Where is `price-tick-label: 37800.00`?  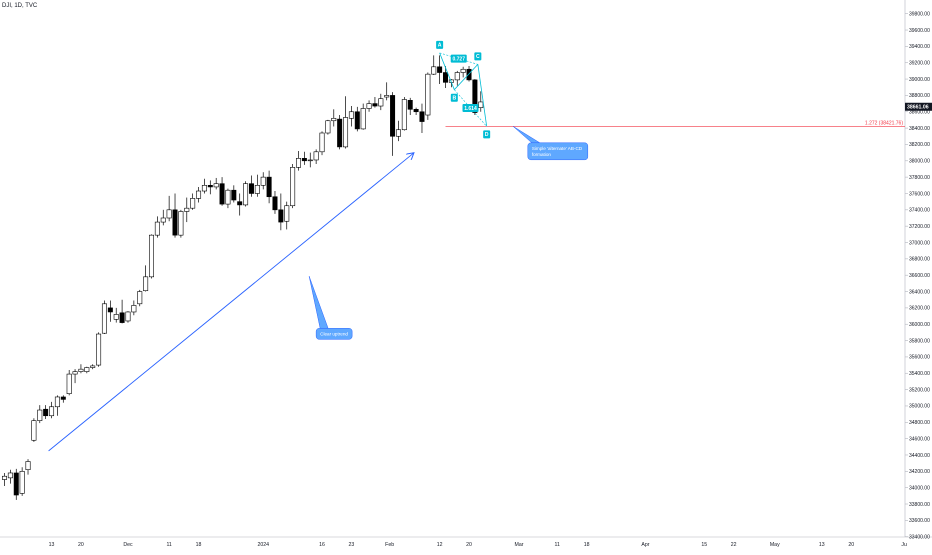 price-tick-label: 37800.00 is located at coordinates (919, 178).